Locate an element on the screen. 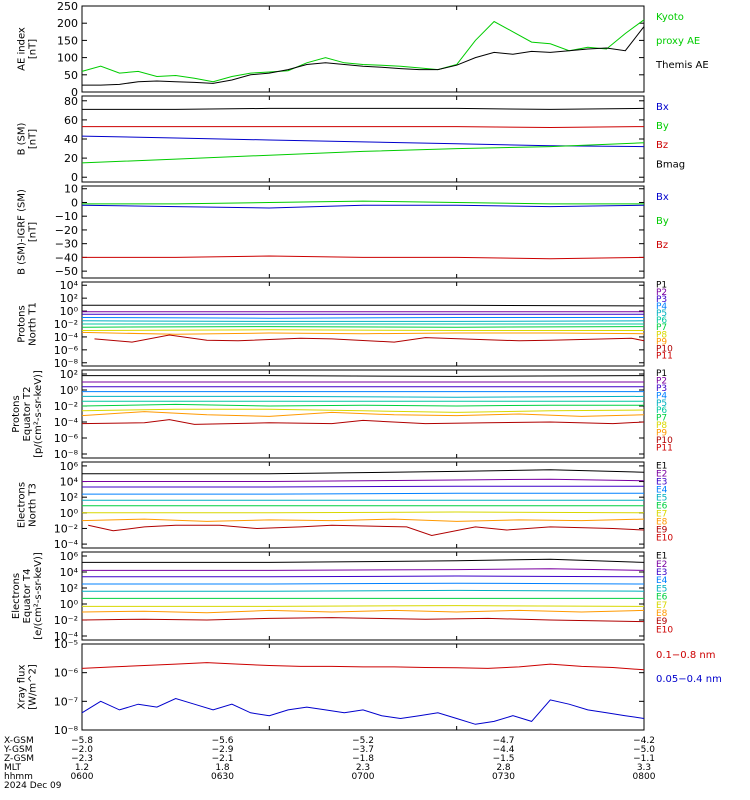  legend-entry: By is located at coordinates (662, 221).